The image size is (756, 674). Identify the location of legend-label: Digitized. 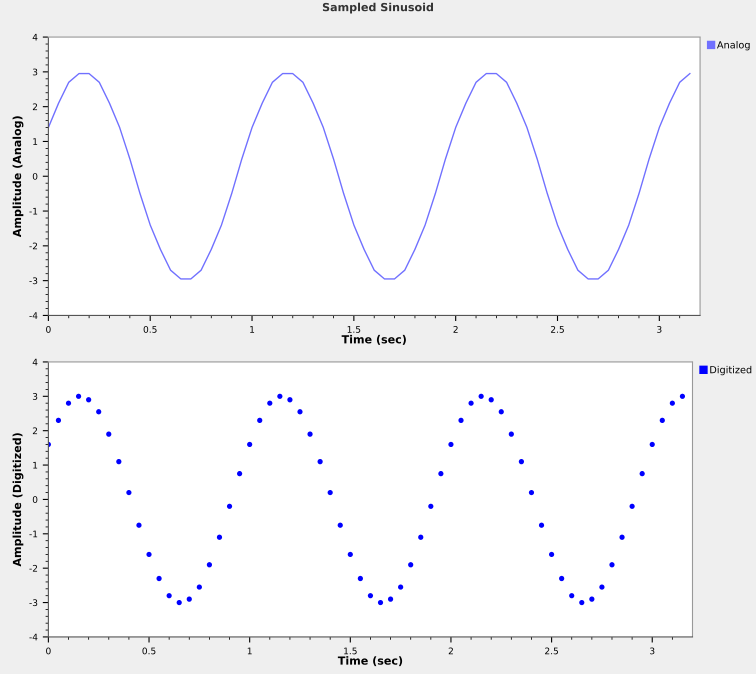
(731, 371).